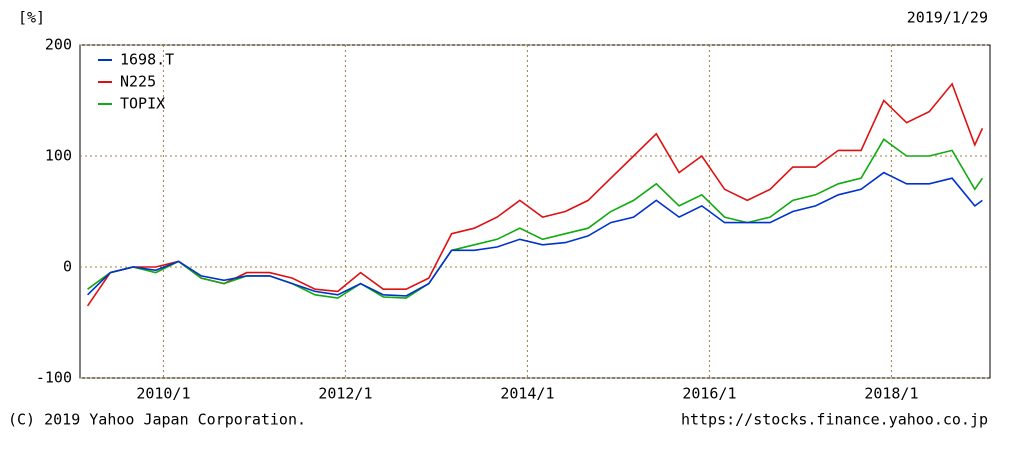  I want to click on legend-label: N225, so click(138, 82).